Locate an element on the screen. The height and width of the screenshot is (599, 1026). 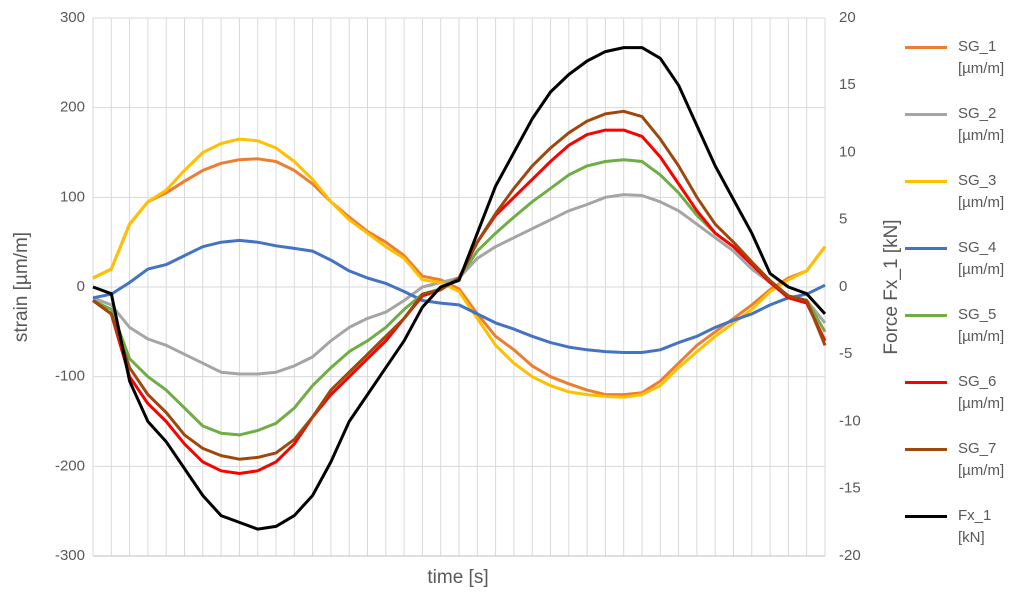
legend-label: SG_4 [µm/m] is located at coordinates (981, 258).